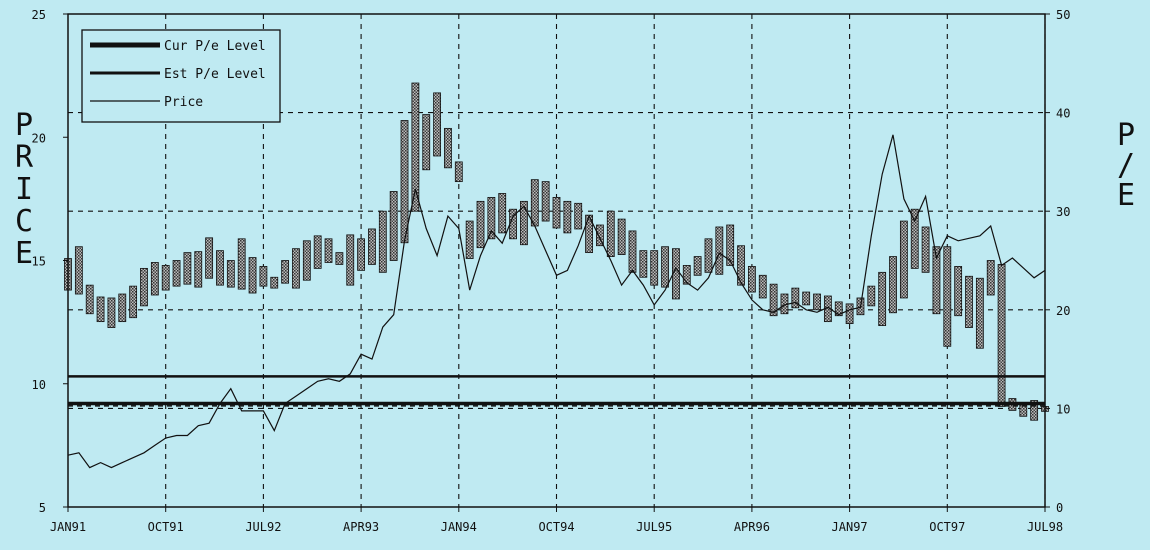  Describe the element at coordinates (39, 15) in the screenshot. I see `y-left-tick-label-4: 25` at that location.